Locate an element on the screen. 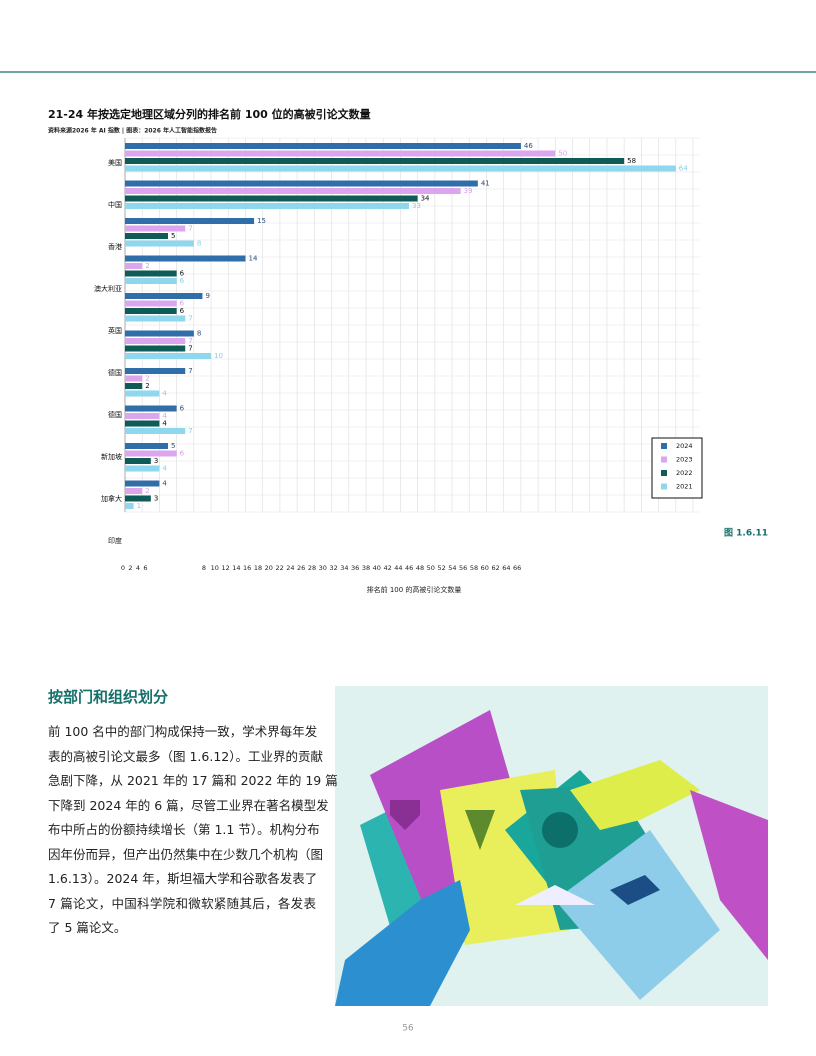  legend-box is located at coordinates (677, 468).